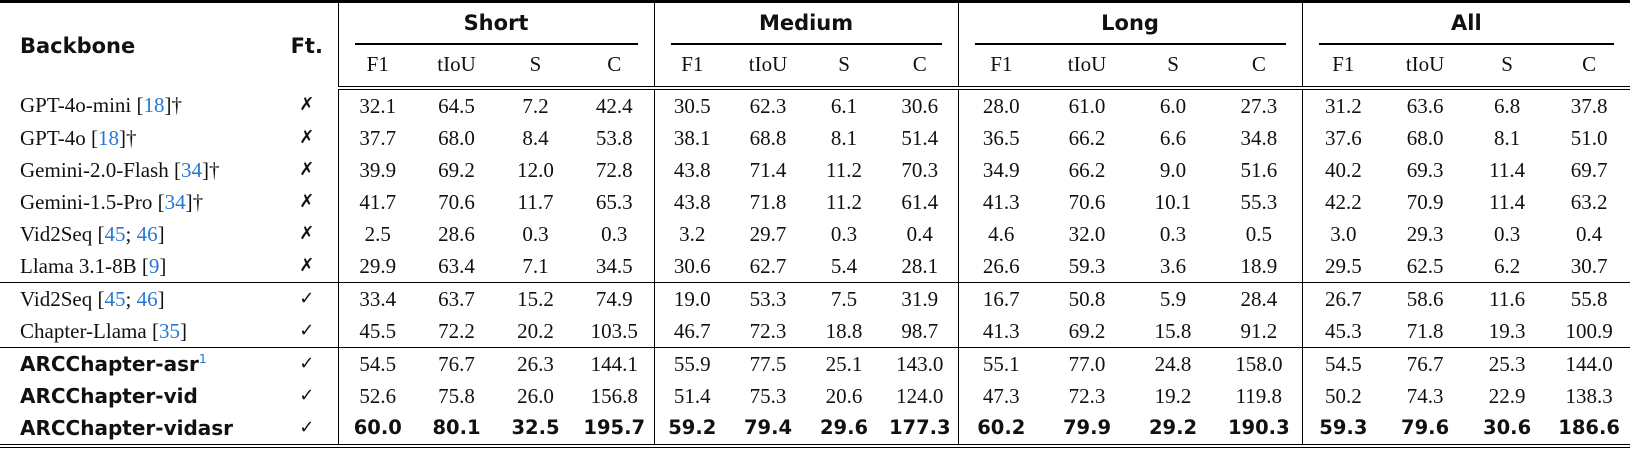 This screenshot has width=1630, height=460. Describe the element at coordinates (692, 363) in the screenshot. I see `value-medium-f1: 55.9` at that location.